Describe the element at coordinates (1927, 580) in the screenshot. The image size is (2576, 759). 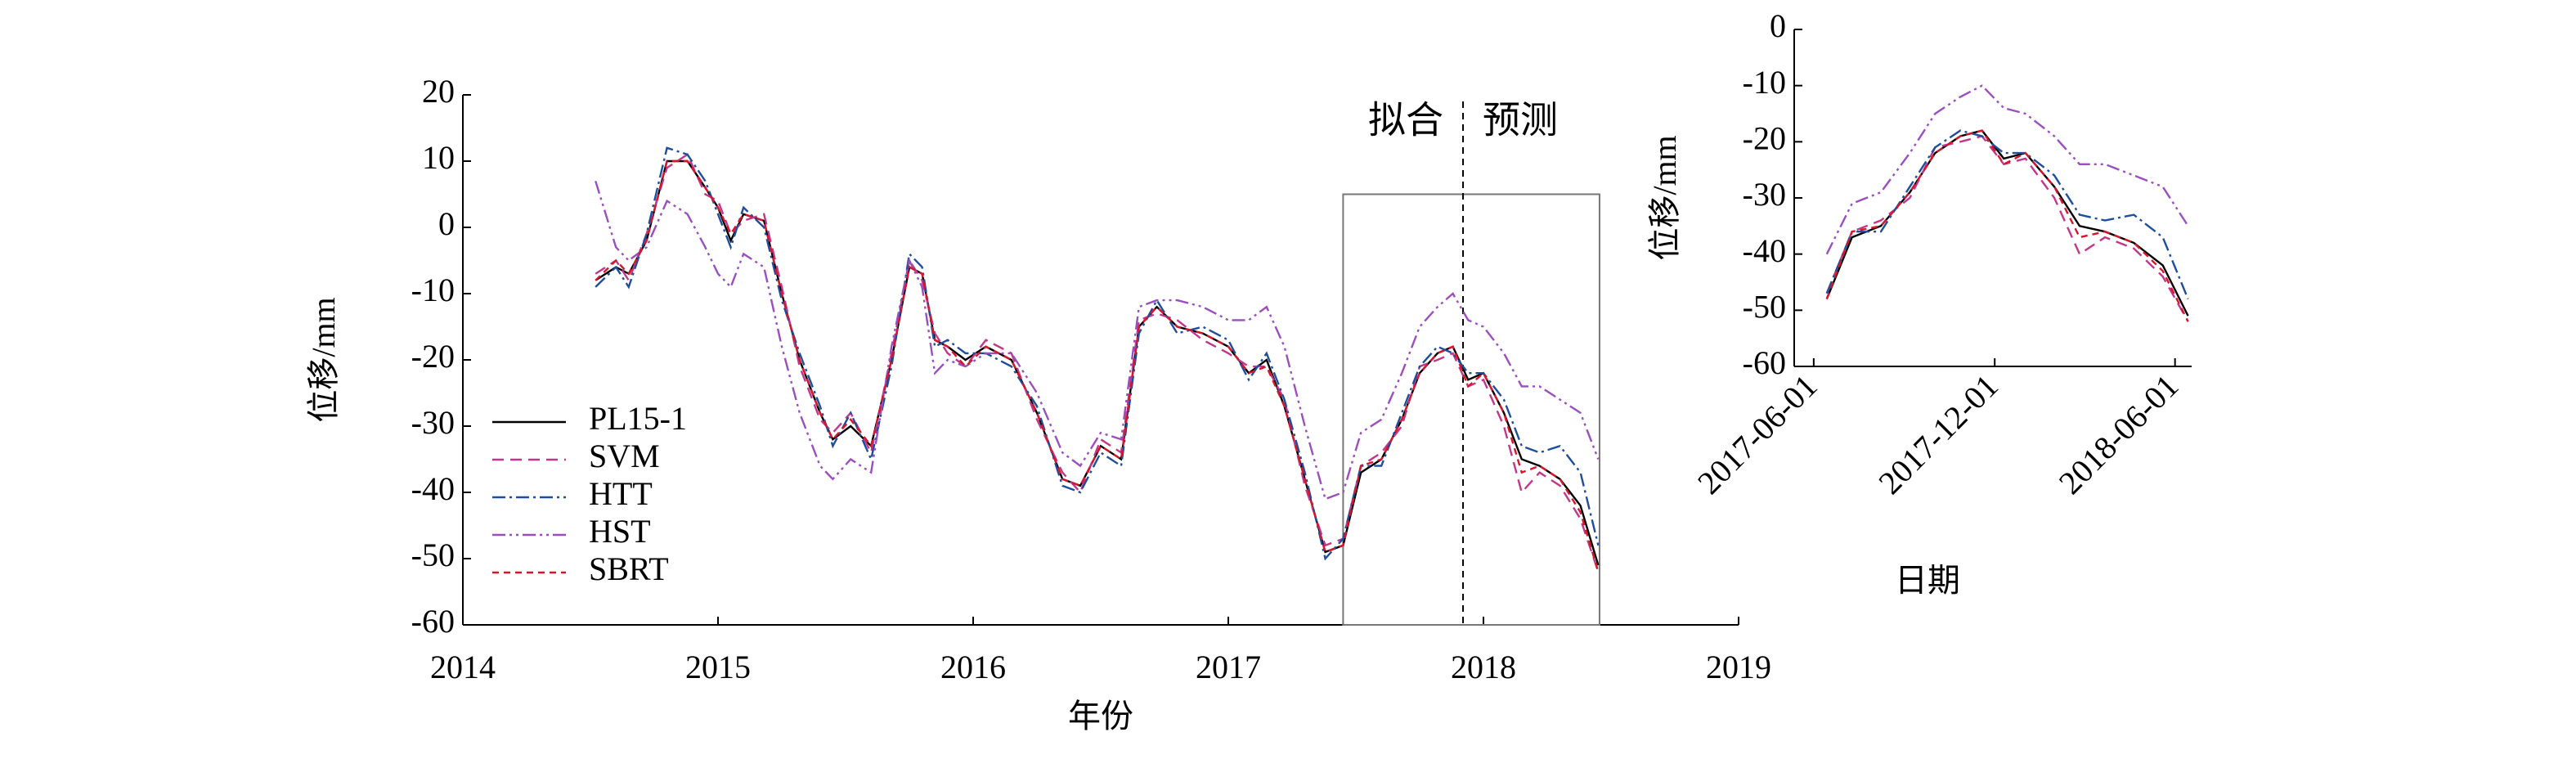
I see `x-axis-label: 日期` at that location.